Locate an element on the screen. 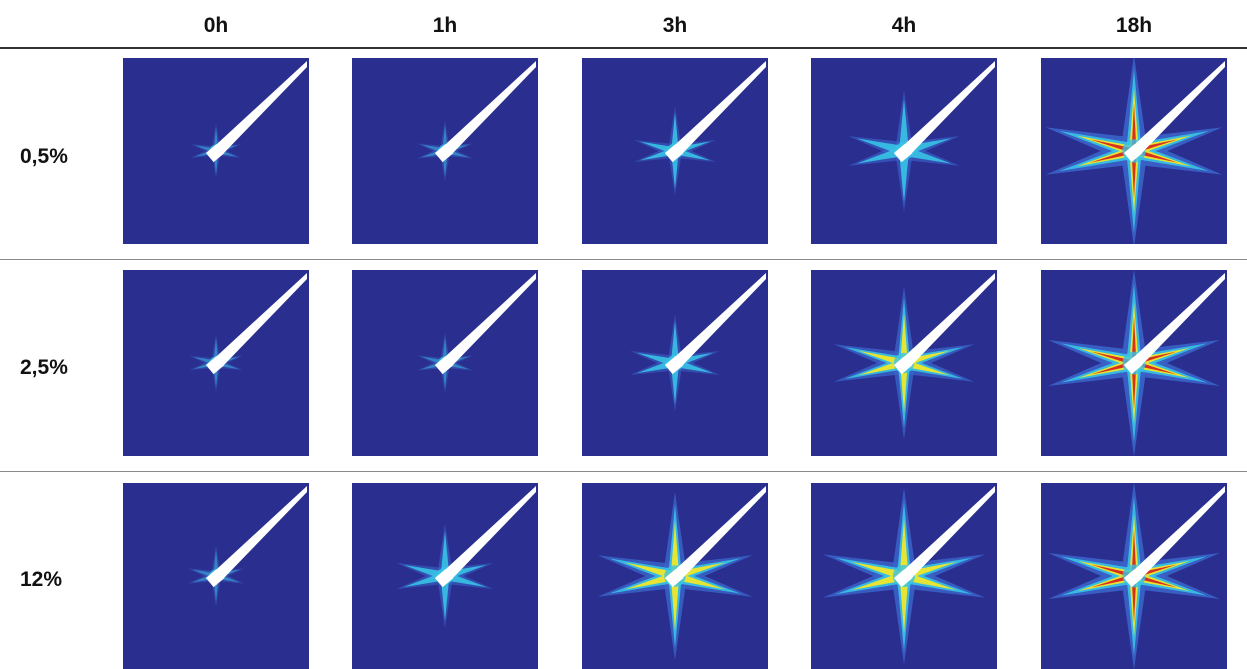 The width and height of the screenshot is (1247, 669). heatmap-panel-r1-c3 is located at coordinates (904, 363).